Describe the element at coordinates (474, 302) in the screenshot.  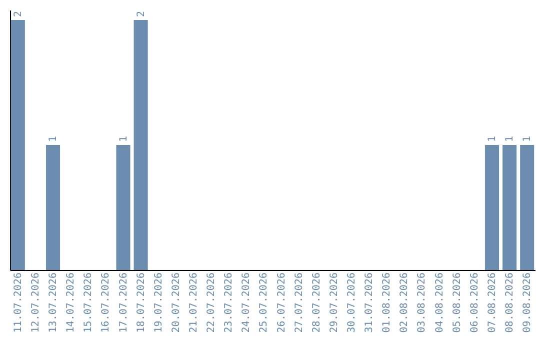
I see `x-tick-label: 06.08.2026` at that location.